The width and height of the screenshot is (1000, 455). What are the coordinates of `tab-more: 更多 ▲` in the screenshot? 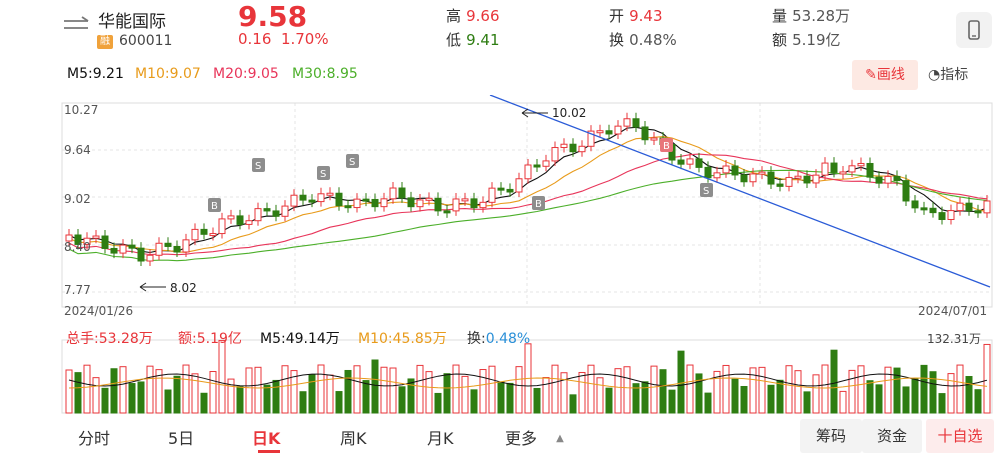 It's located at (534, 437).